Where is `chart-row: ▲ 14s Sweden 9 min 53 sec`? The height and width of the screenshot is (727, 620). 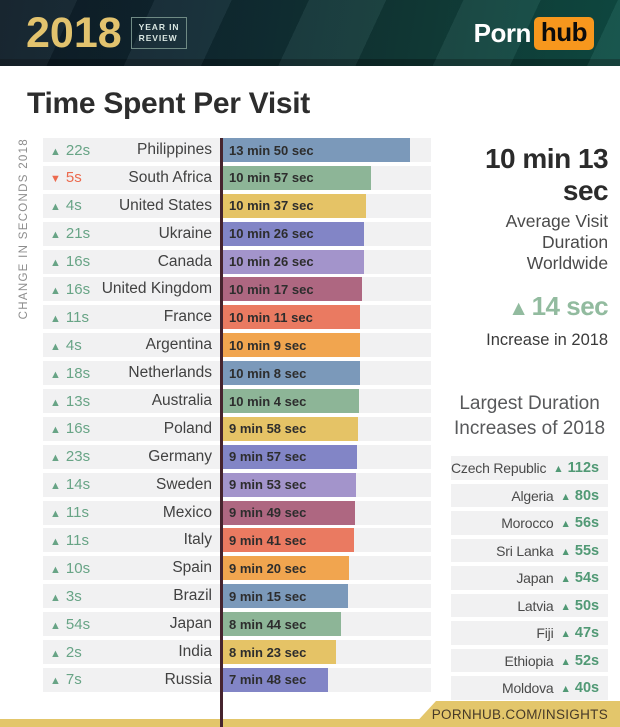 chart-row: ▲ 14s Sweden 9 min 53 sec is located at coordinates (237, 484).